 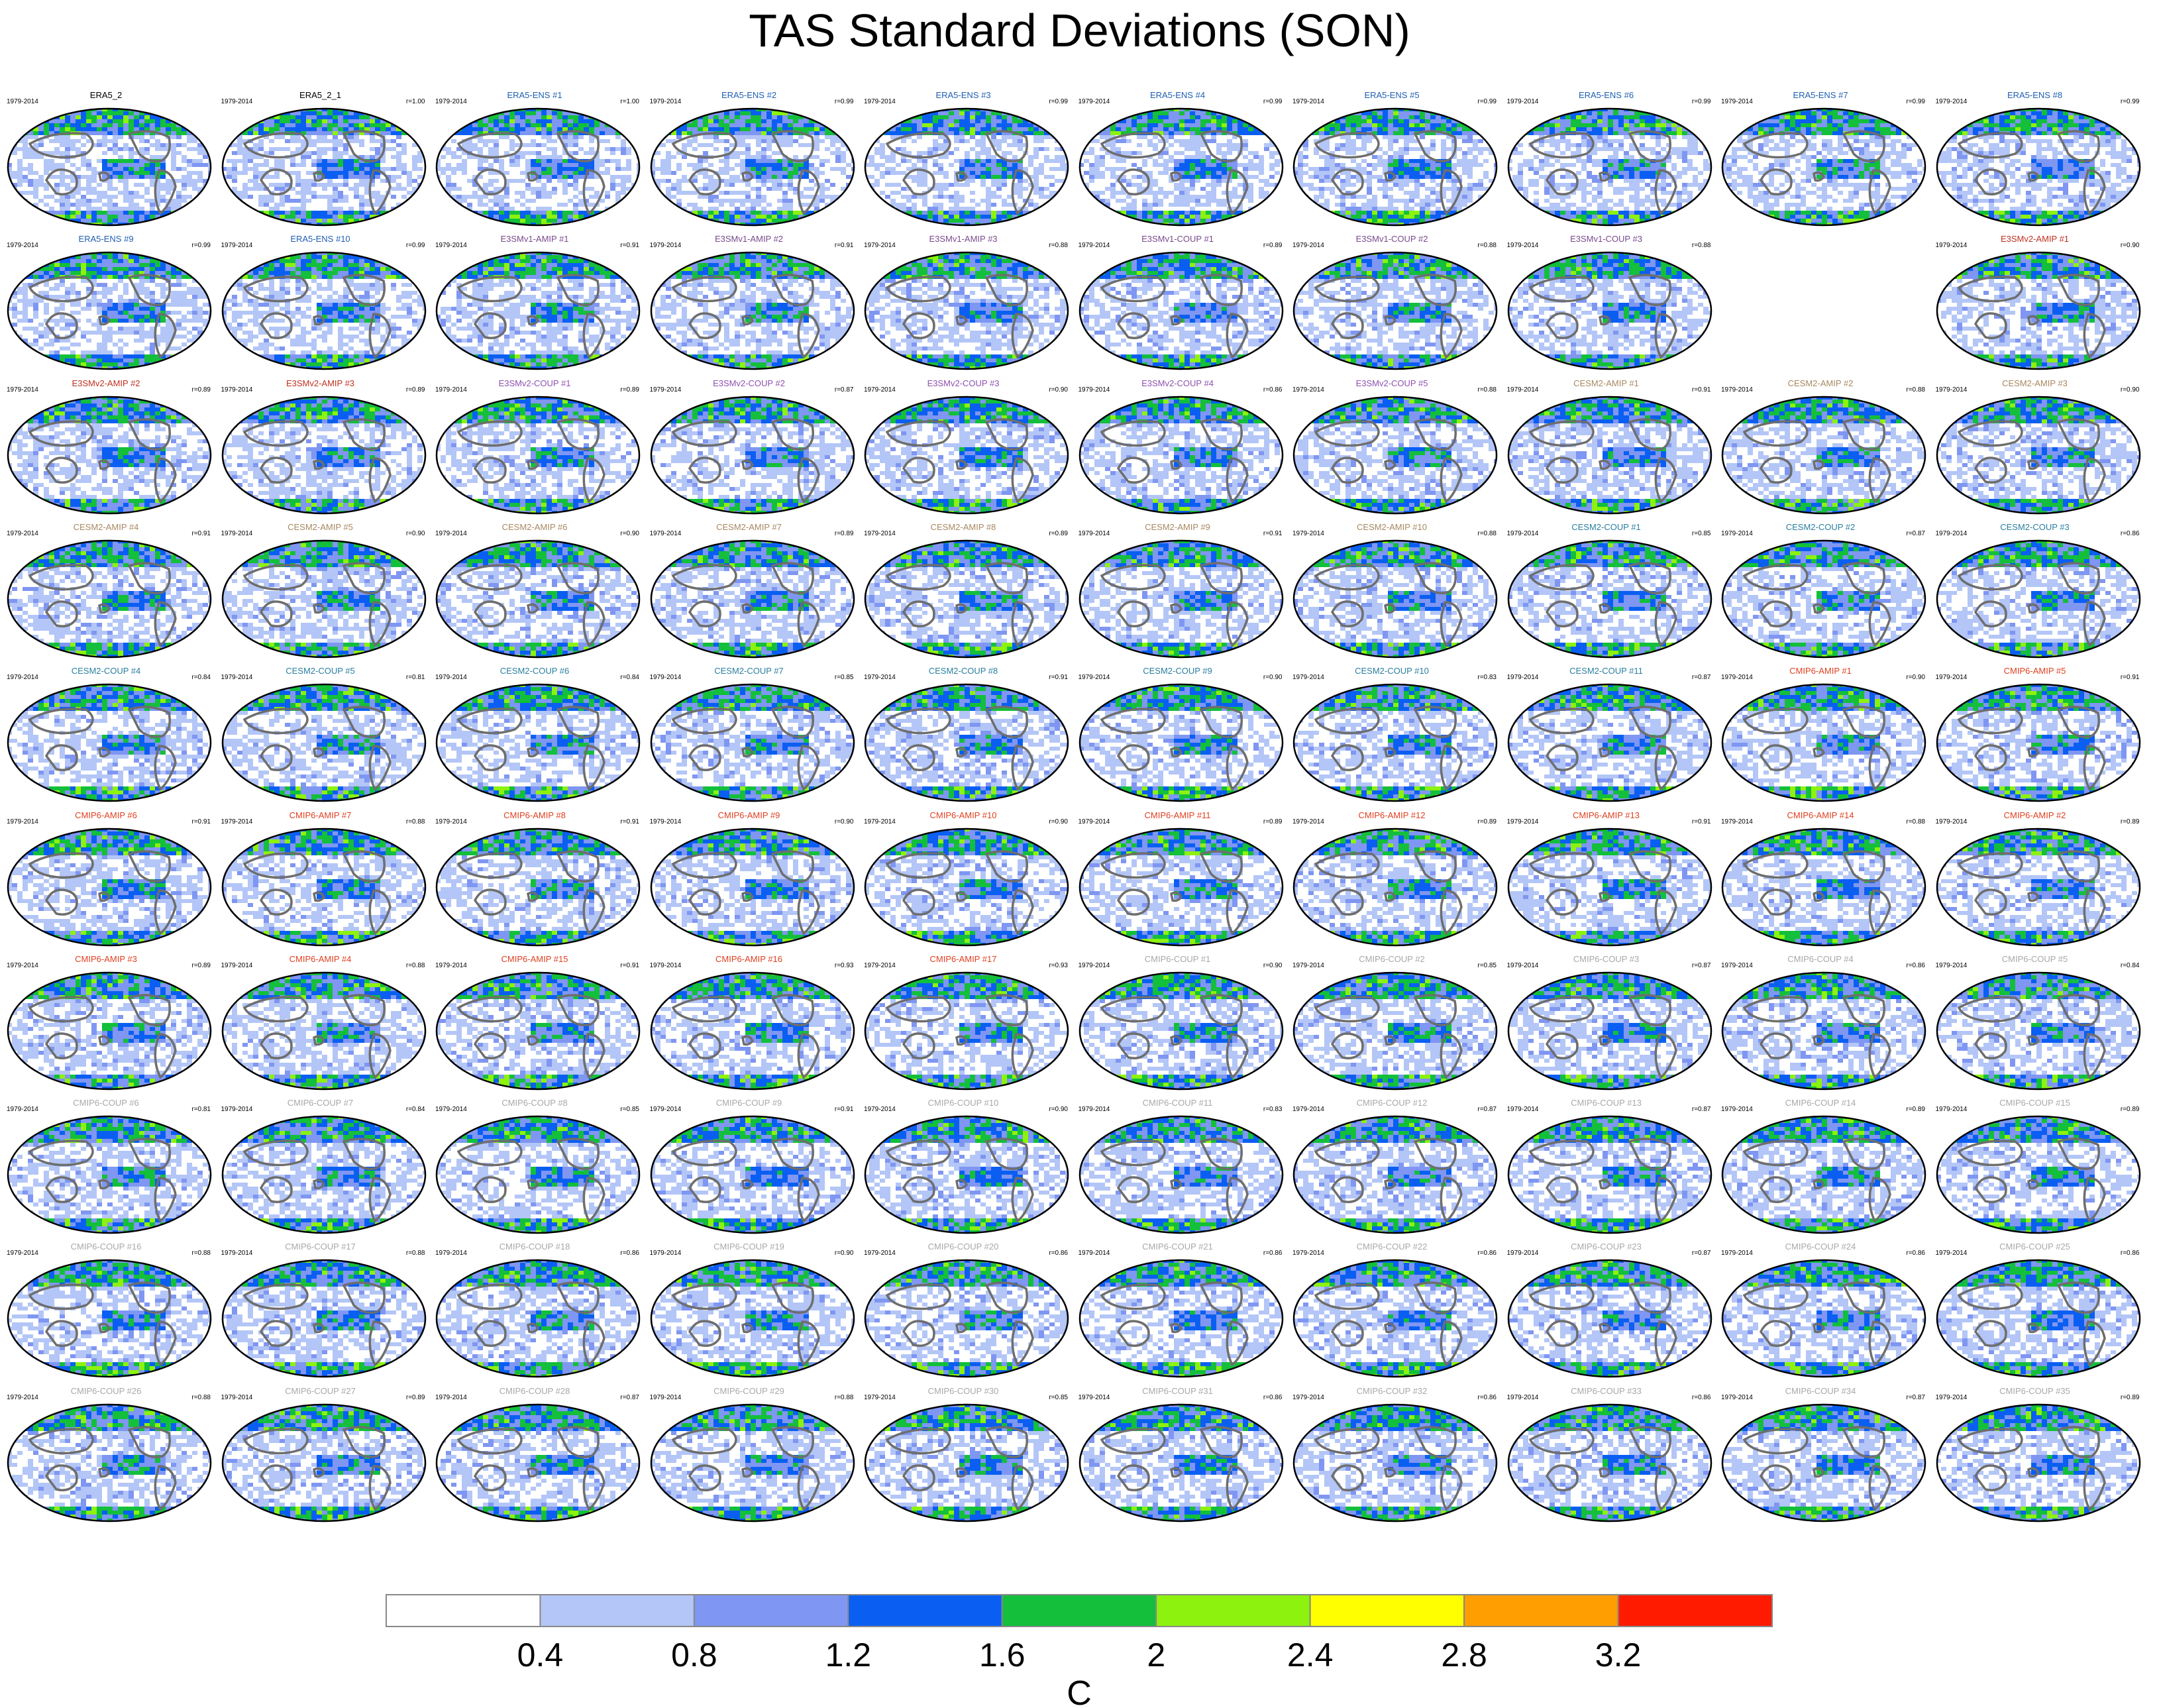 I want to click on map-panel: 1979-2014 CESM2-AMIP #3 r=0.90, so click(x=2035, y=449).